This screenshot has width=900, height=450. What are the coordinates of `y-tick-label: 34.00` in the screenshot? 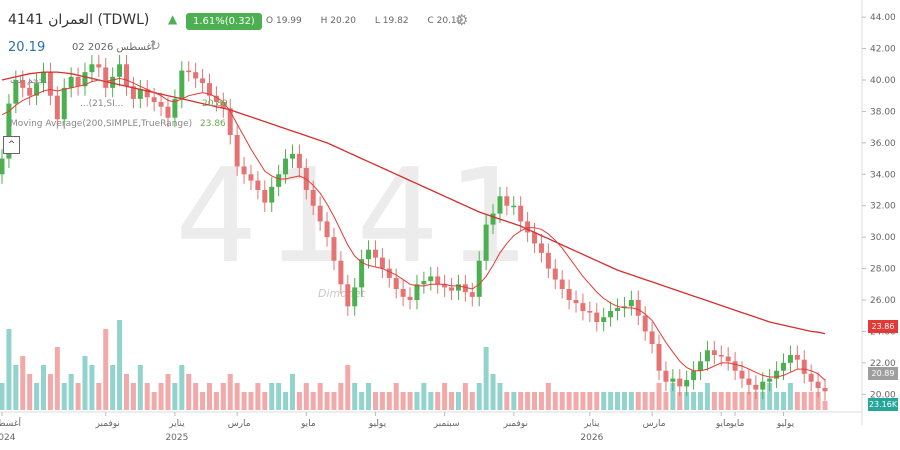 It's located at (883, 175).